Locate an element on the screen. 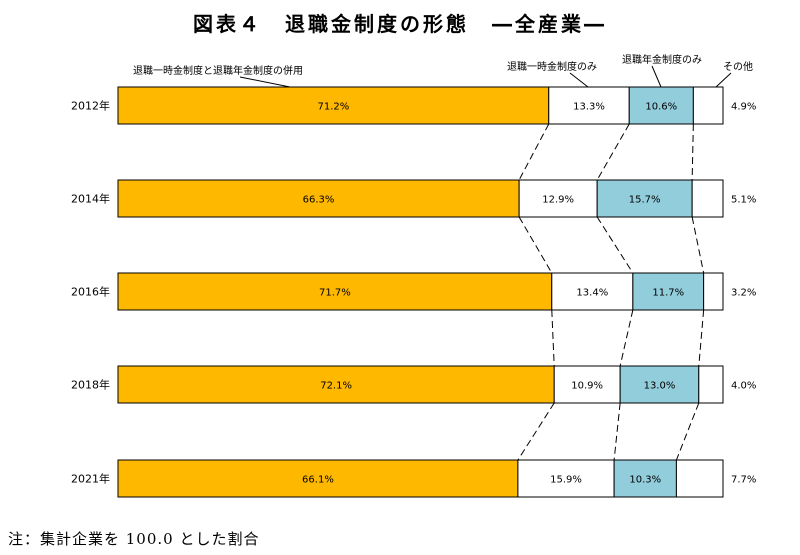 The height and width of the screenshot is (555, 800). category-label: 2014年 is located at coordinates (90, 199).